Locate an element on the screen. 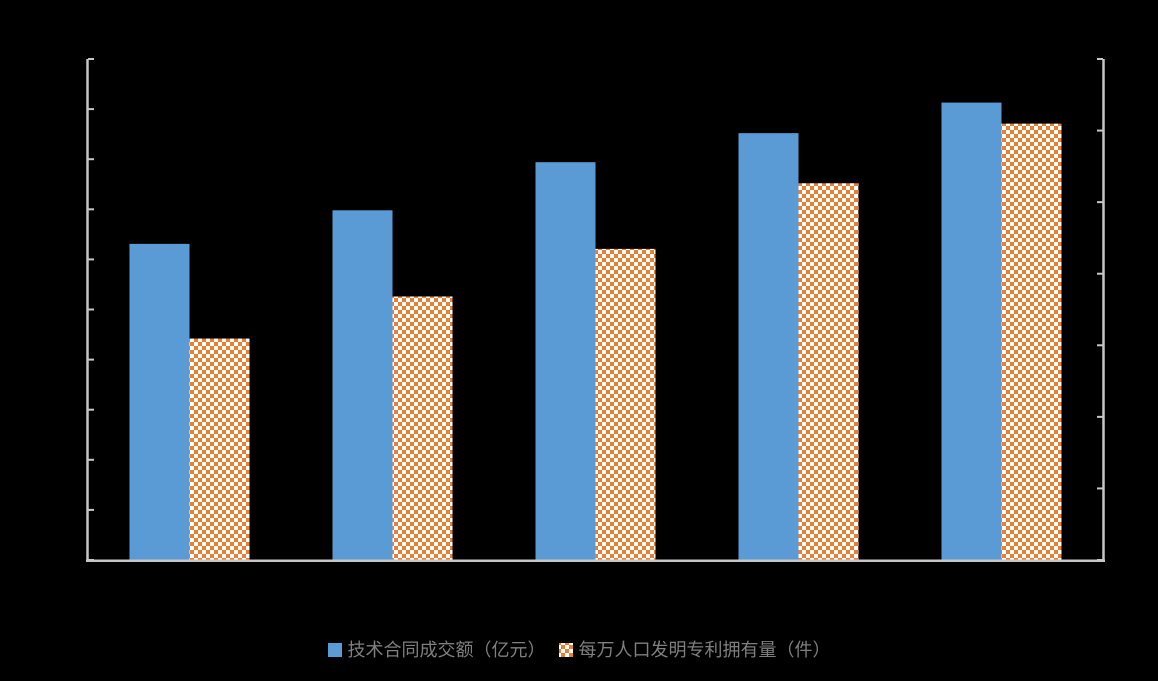  legend-label-patents-per-10k: 每万人口发明专利拥有量（件） is located at coordinates (704, 650).